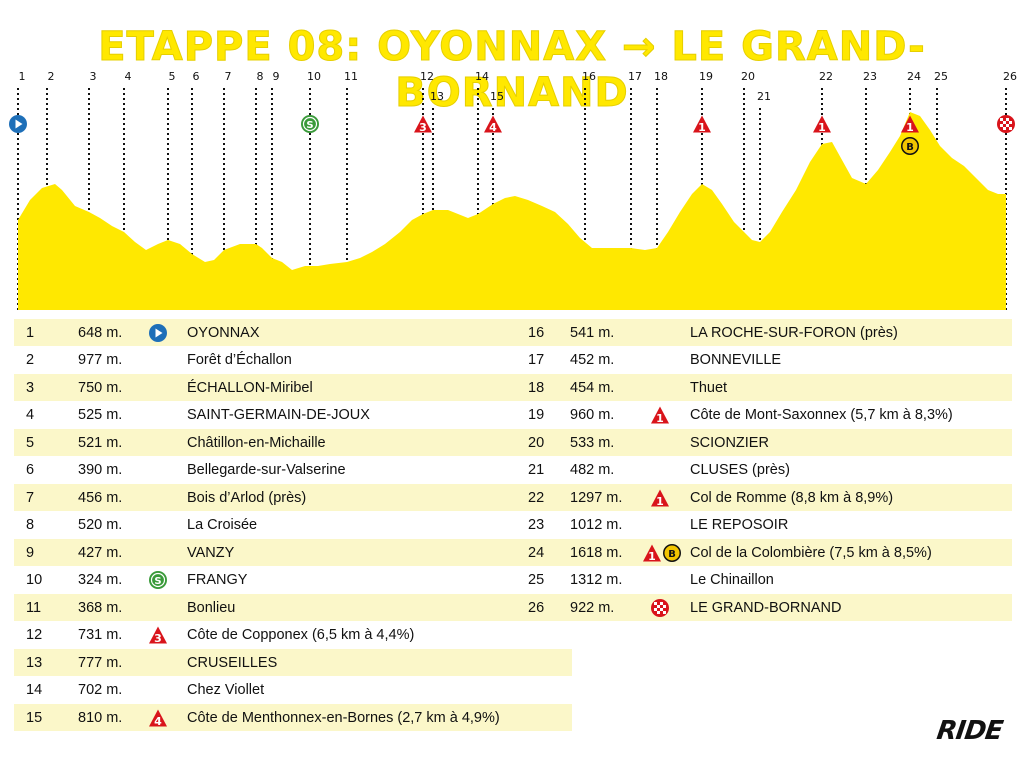 The image size is (1024, 768). What do you see at coordinates (770, 360) in the screenshot?
I see `waypoint-row: 17 452 m. BONNEVILLE` at bounding box center [770, 360].